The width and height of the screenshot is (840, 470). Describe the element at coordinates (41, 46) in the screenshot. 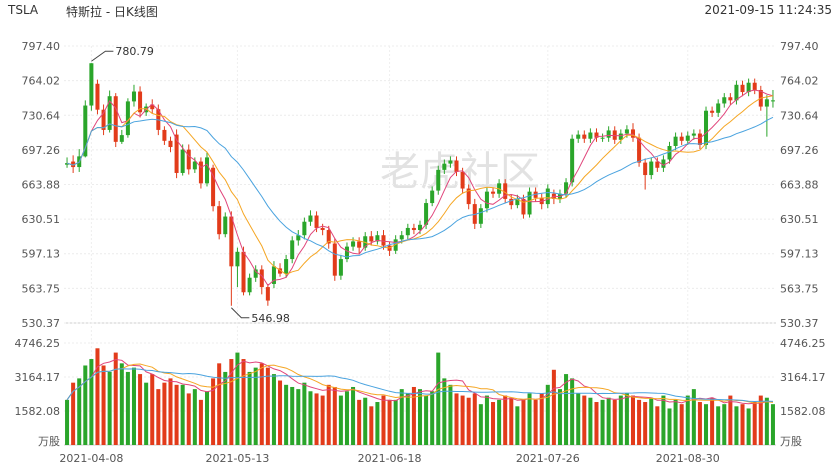

I see `price-tick-left: 797.40` at that location.